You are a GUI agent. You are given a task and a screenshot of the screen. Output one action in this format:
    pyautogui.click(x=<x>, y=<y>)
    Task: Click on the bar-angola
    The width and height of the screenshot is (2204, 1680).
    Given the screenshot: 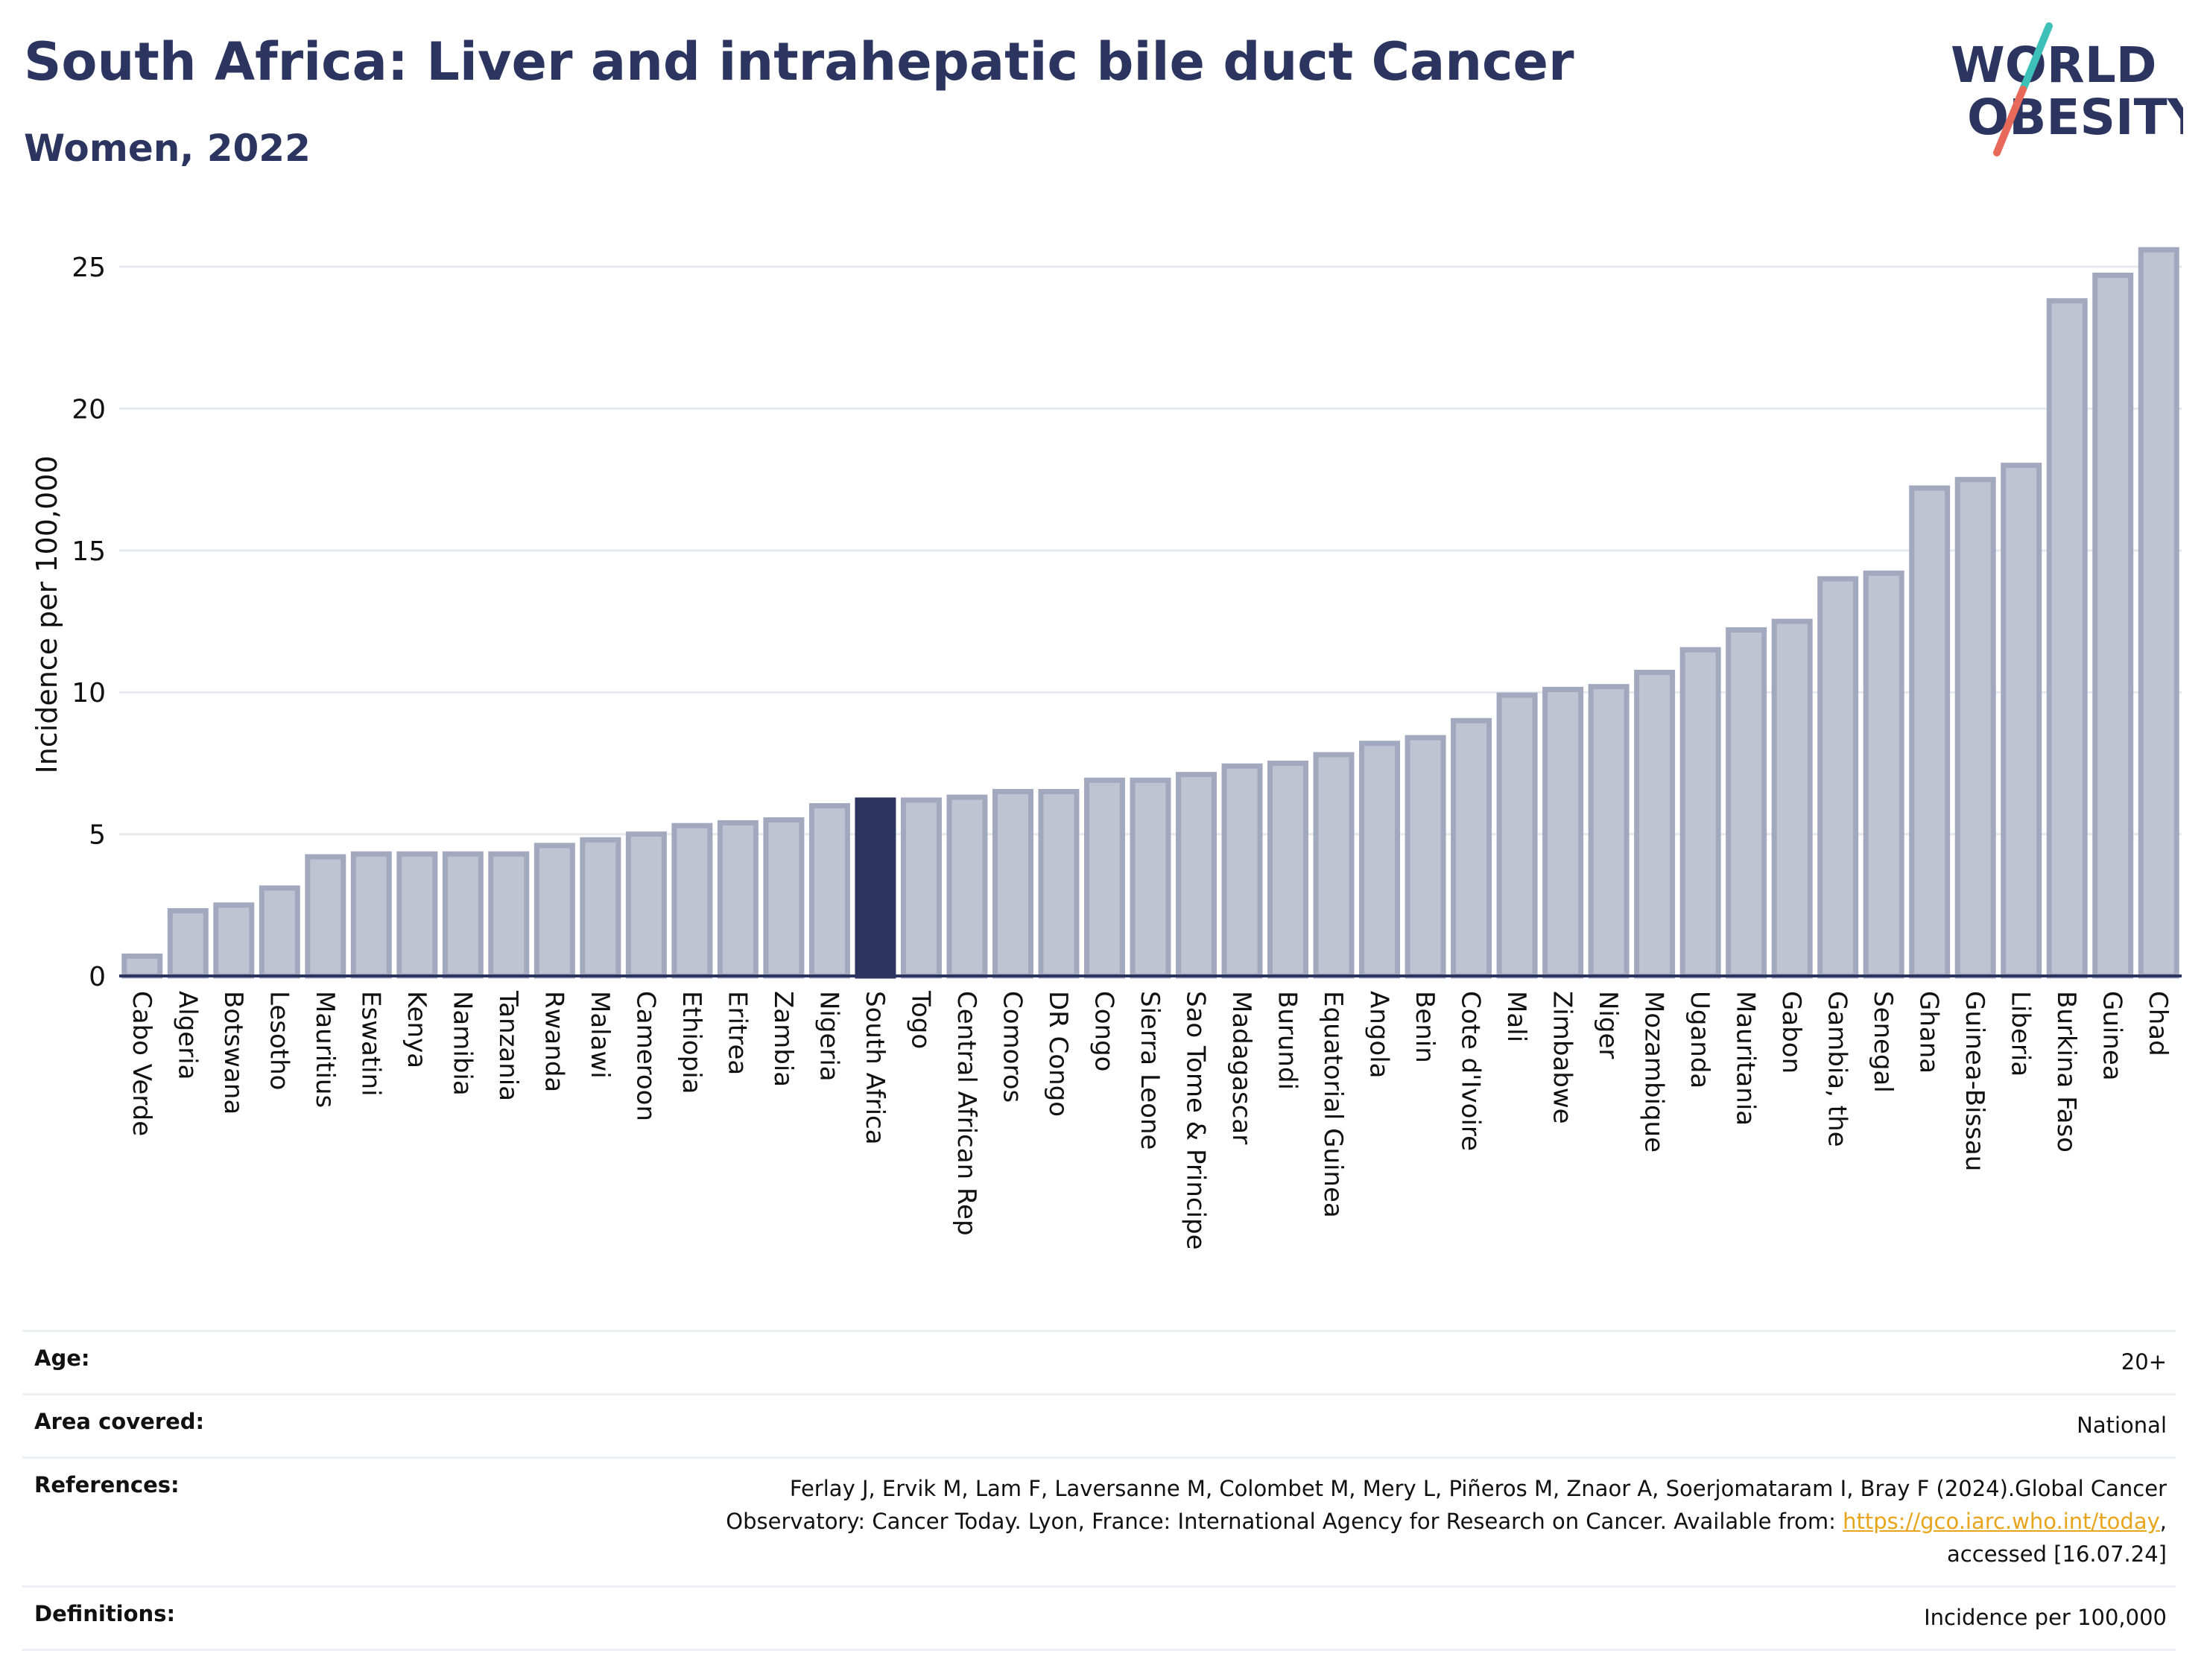 What is the action you would take?
    pyautogui.click(x=1380, y=860)
    